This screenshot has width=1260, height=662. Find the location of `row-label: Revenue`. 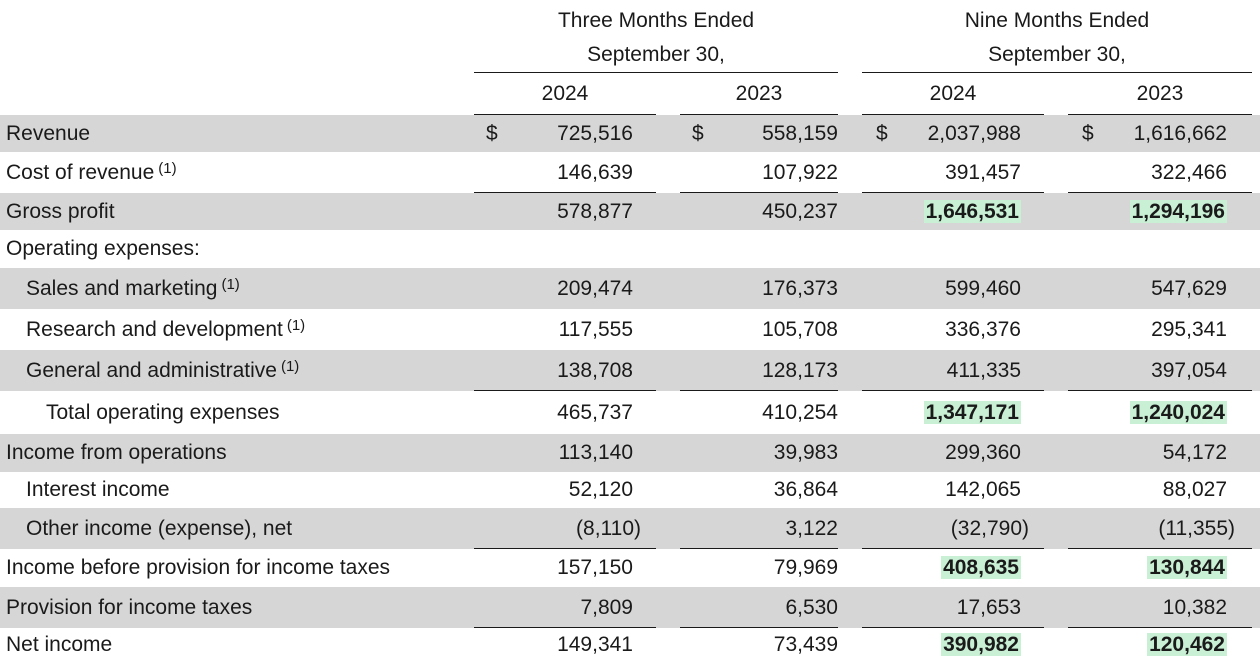

row-label: Revenue is located at coordinates (48, 134).